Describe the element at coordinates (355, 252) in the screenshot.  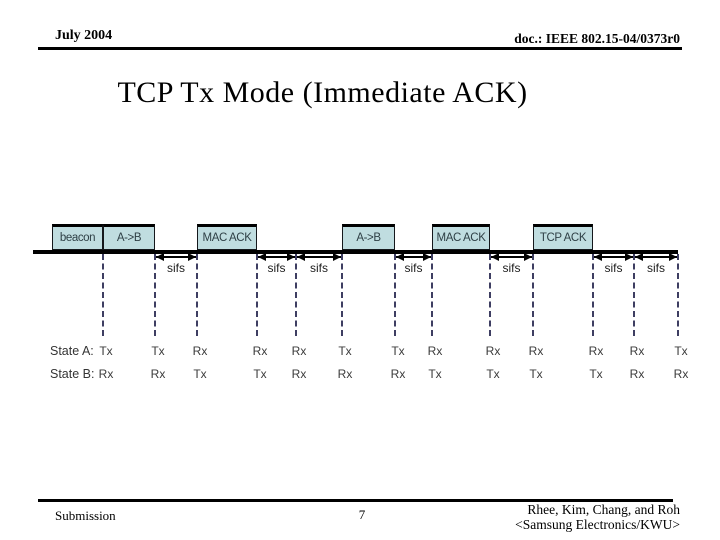
I see `timeline-axis` at that location.